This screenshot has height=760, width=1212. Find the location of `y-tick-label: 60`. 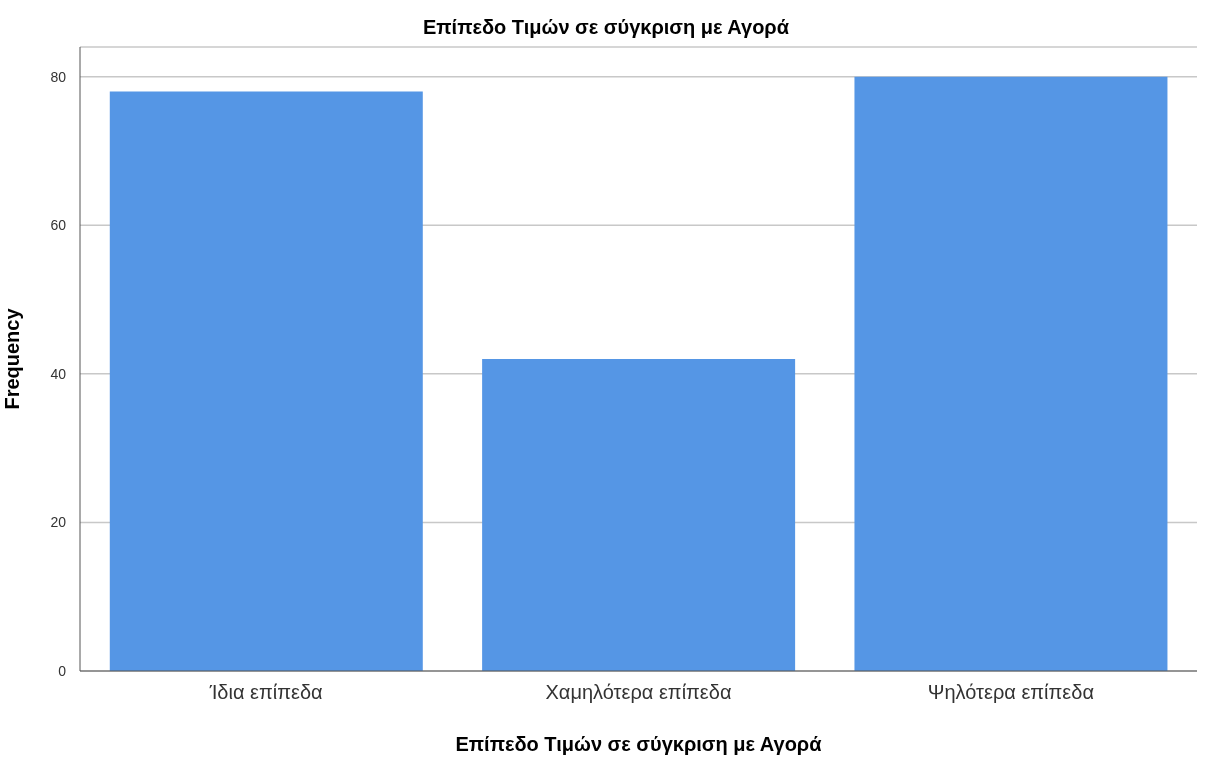

y-tick-label: 60 is located at coordinates (58, 225).